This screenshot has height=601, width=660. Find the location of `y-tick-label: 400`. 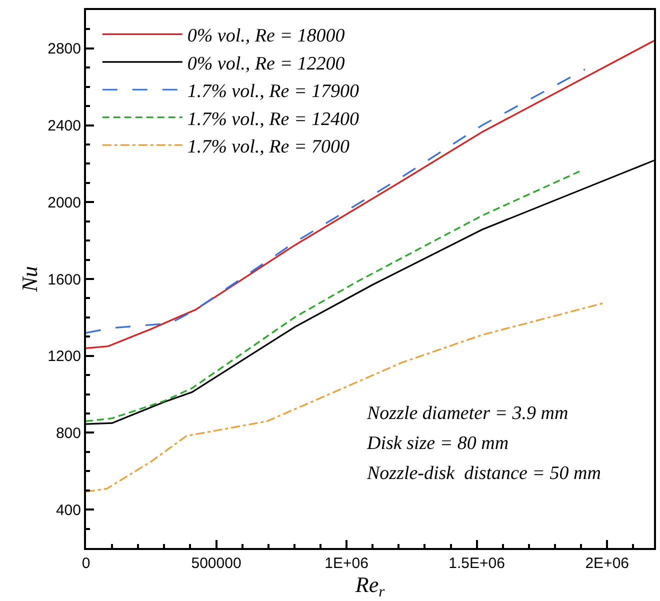

y-tick-label: 400 is located at coordinates (68, 510).